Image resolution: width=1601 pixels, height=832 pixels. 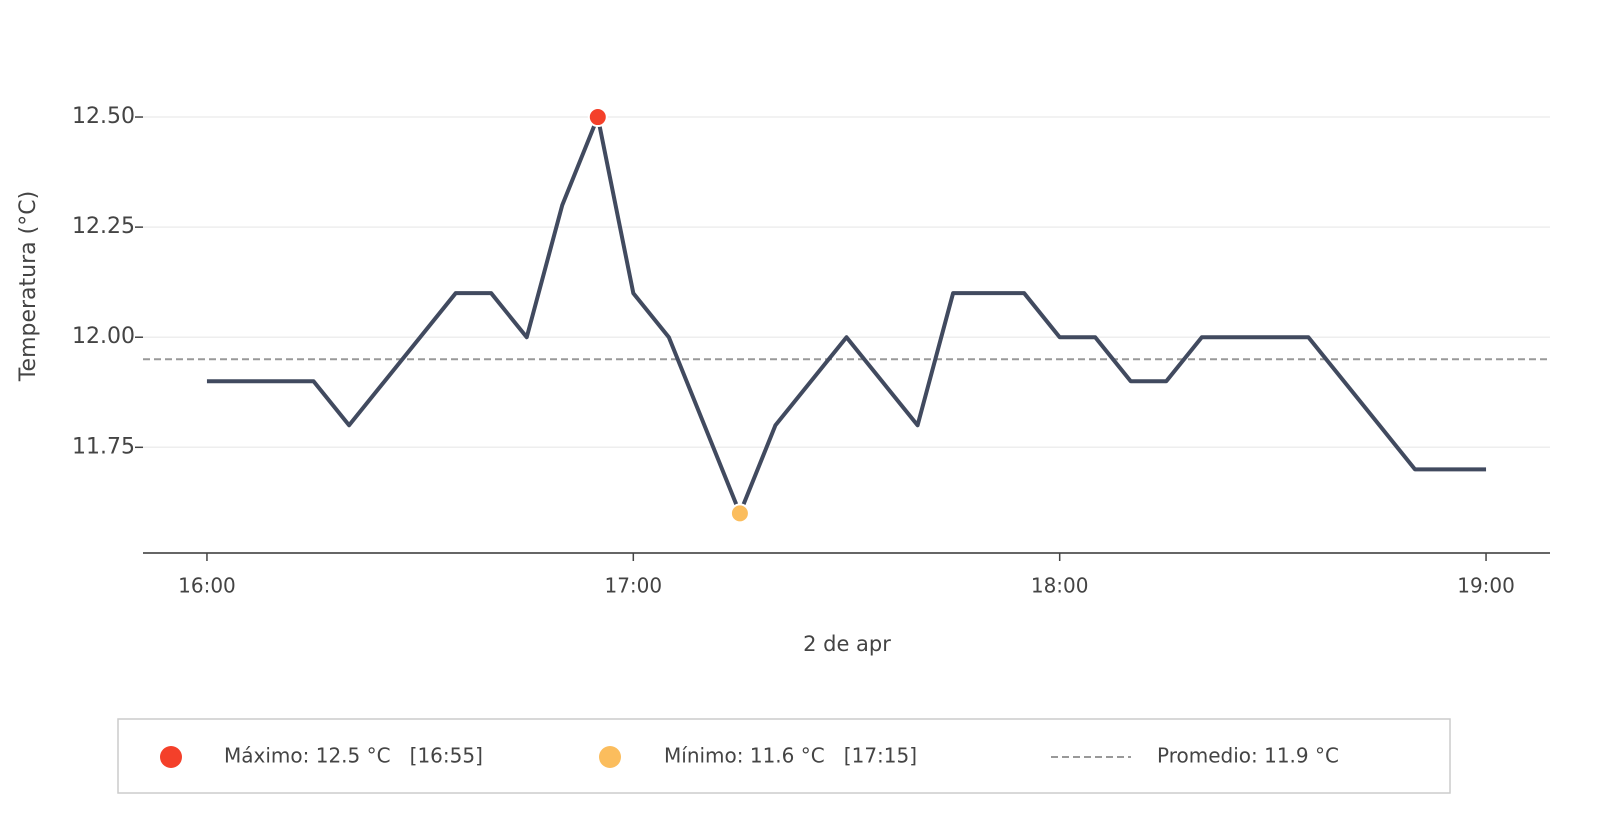 What do you see at coordinates (103, 226) in the screenshot?
I see `y-tick-label: 12.25` at bounding box center [103, 226].